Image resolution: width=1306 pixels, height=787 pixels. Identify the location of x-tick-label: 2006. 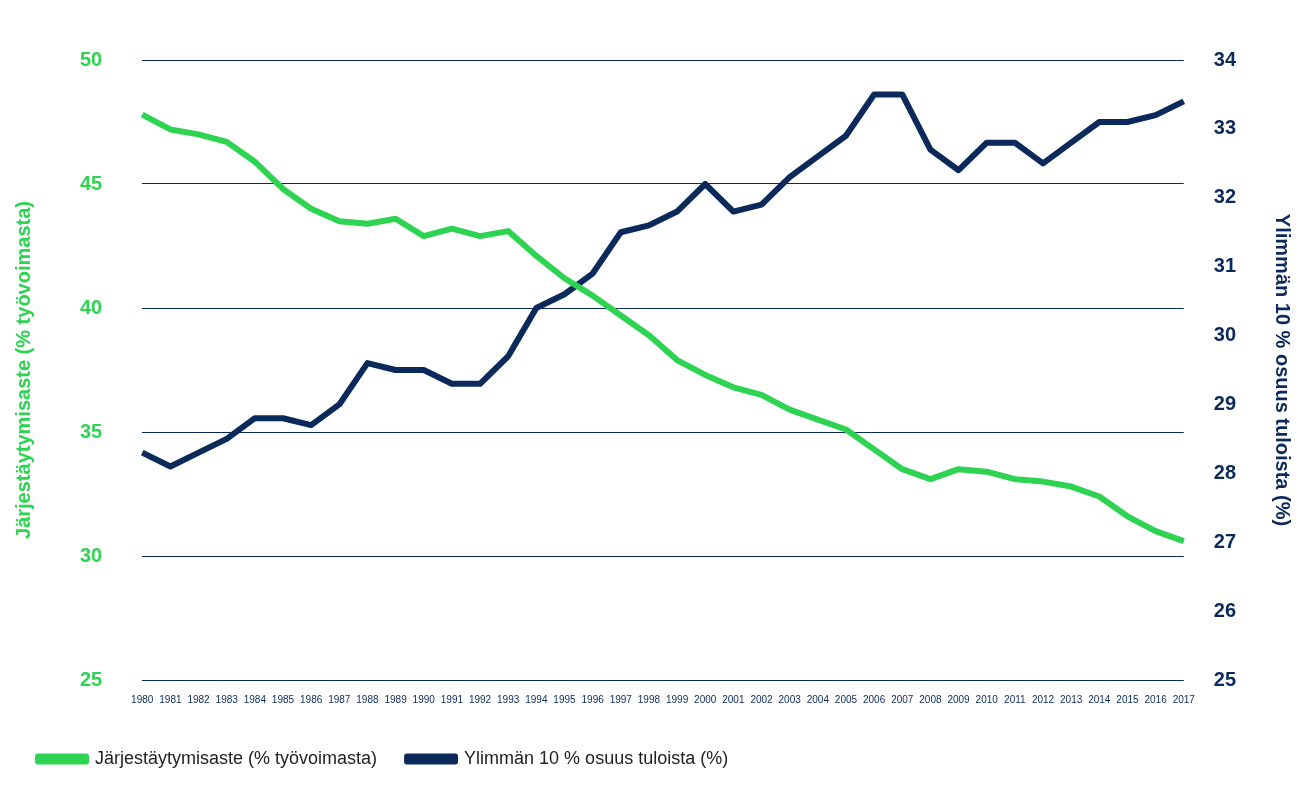
(874, 699).